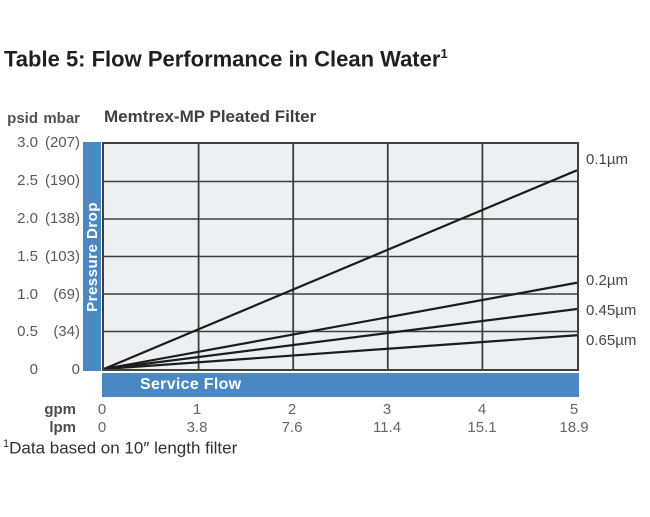 The width and height of the screenshot is (650, 517). I want to click on series-label-0.45um: 0.45µm, so click(611, 310).